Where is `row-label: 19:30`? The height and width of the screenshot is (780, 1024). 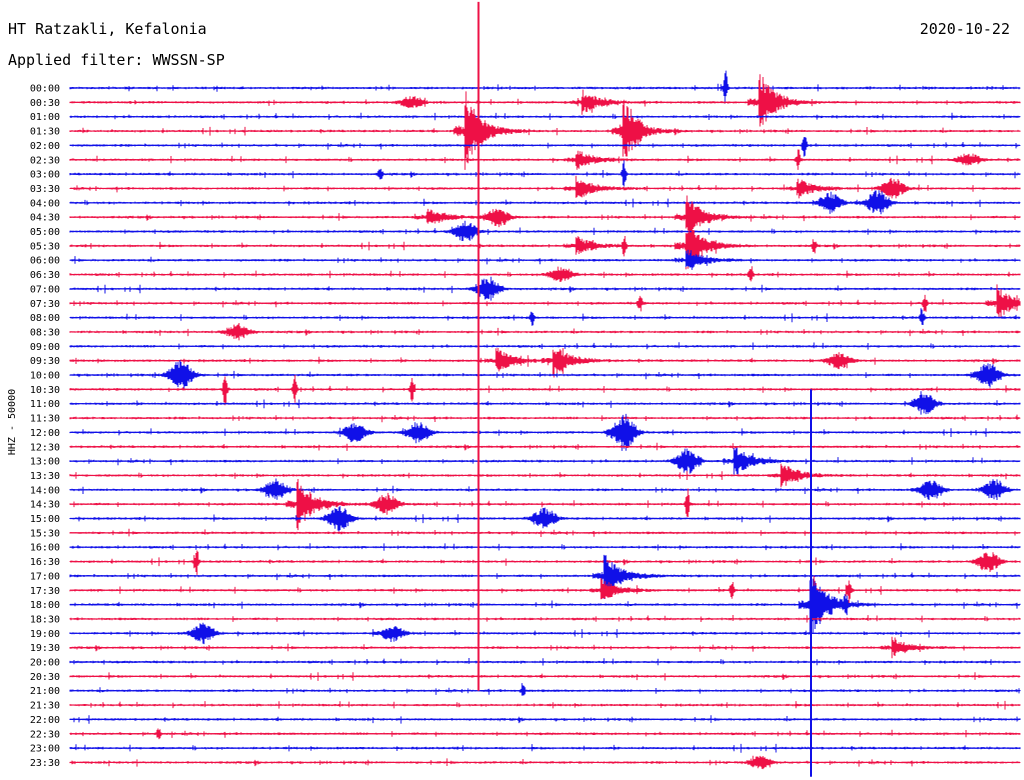
row-label: 19:30 is located at coordinates (45, 648).